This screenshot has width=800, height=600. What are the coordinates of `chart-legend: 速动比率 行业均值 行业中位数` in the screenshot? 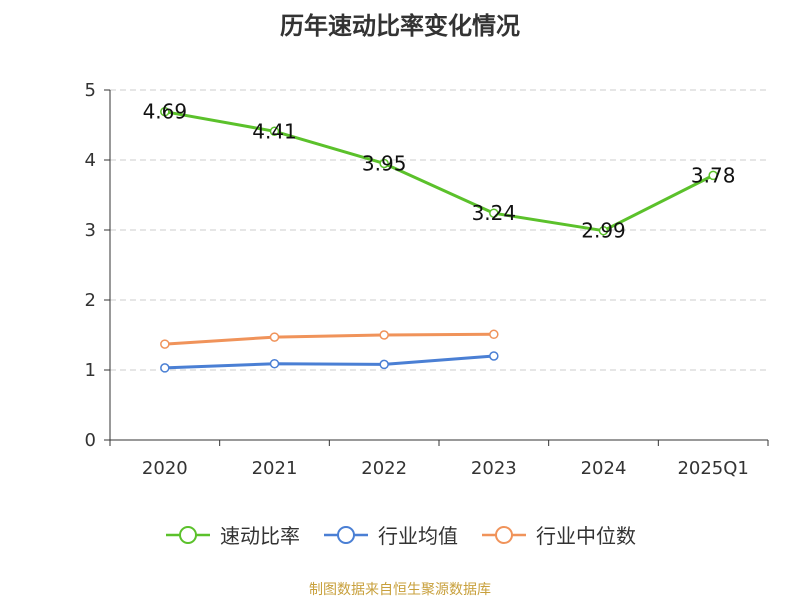 It's located at (400, 534).